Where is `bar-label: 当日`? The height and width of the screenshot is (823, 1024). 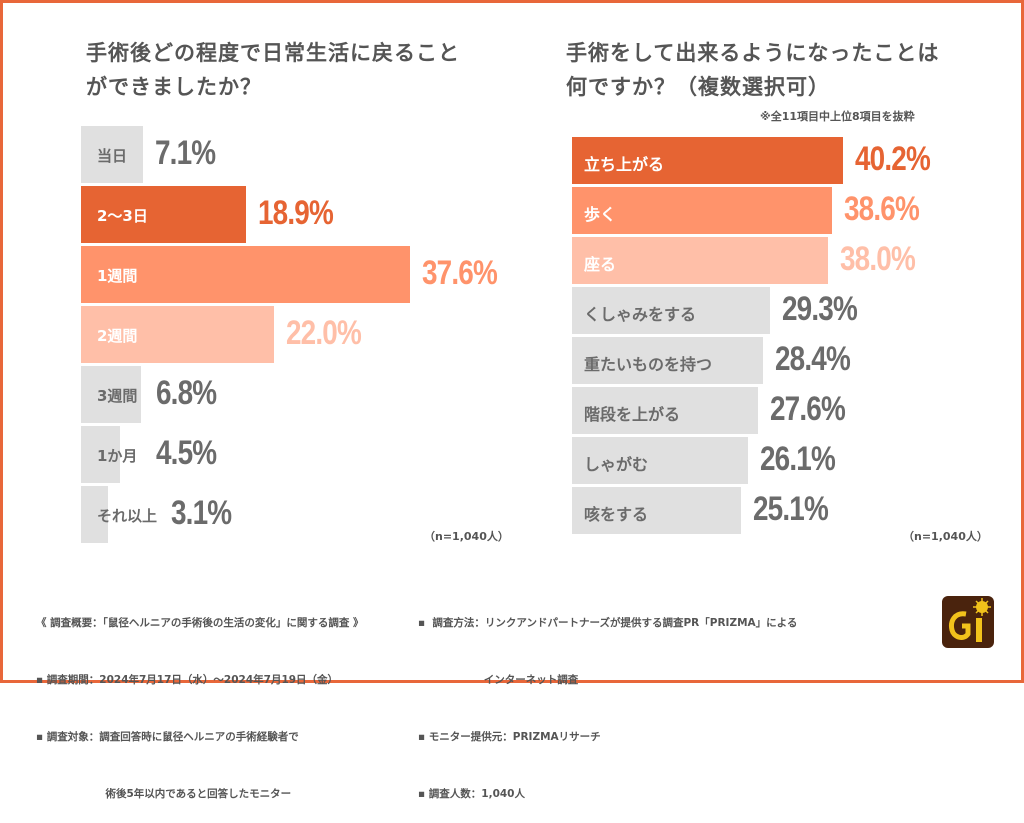 bar-label: 当日 is located at coordinates (112, 155).